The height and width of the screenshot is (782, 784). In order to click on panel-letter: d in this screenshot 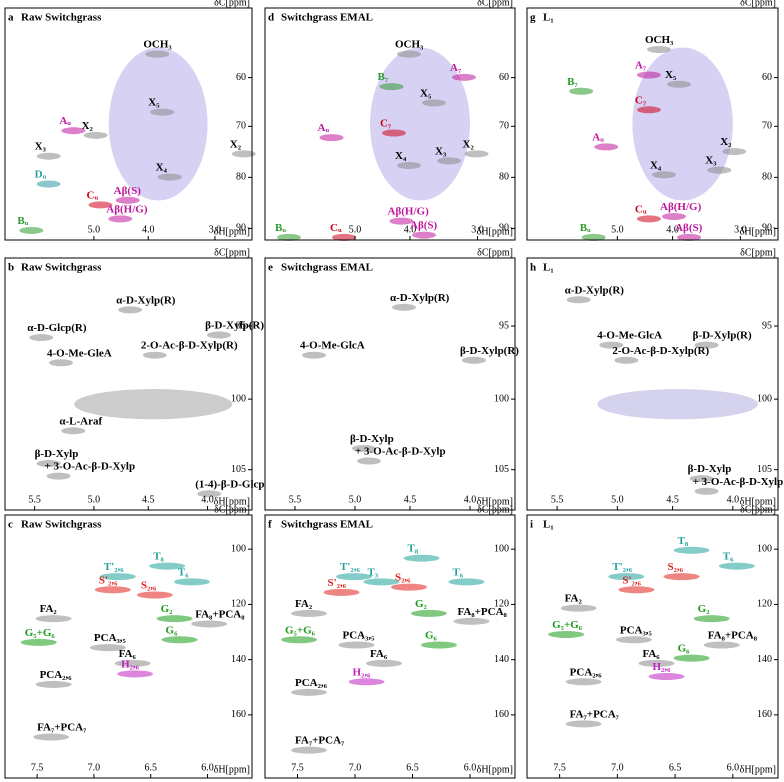, I will do `click(271, 18)`.